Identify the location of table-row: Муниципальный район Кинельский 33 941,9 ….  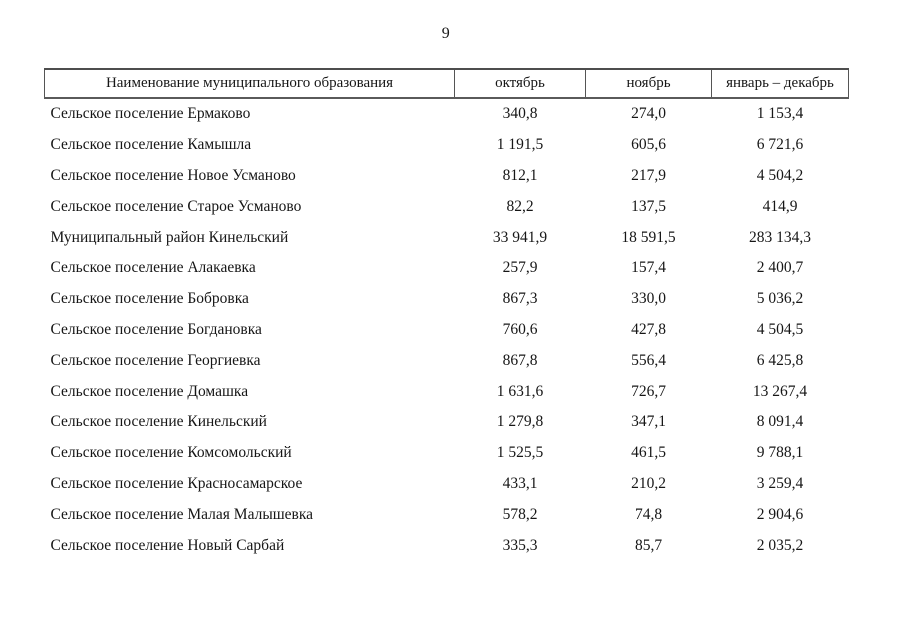
(447, 237).